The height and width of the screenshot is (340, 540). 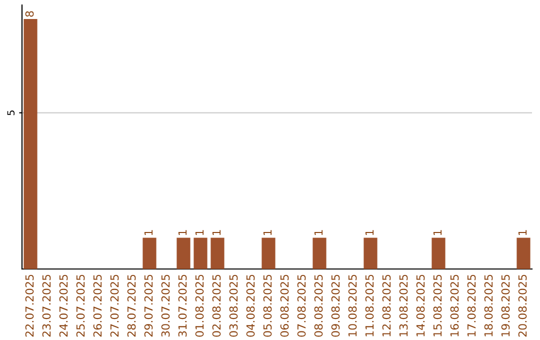 I want to click on x-tick-label: 19.08.2025, so click(x=505, y=305).